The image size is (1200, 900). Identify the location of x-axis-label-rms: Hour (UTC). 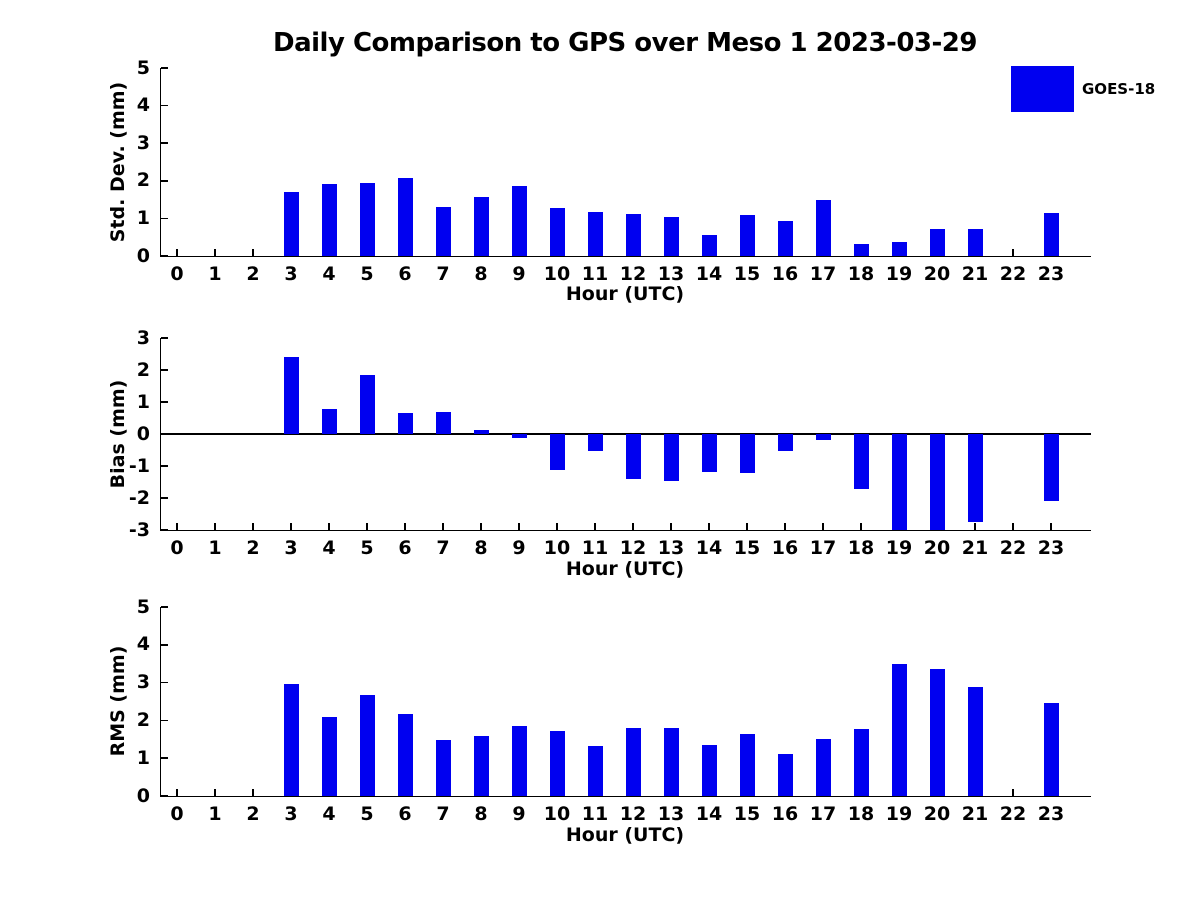
(625, 835).